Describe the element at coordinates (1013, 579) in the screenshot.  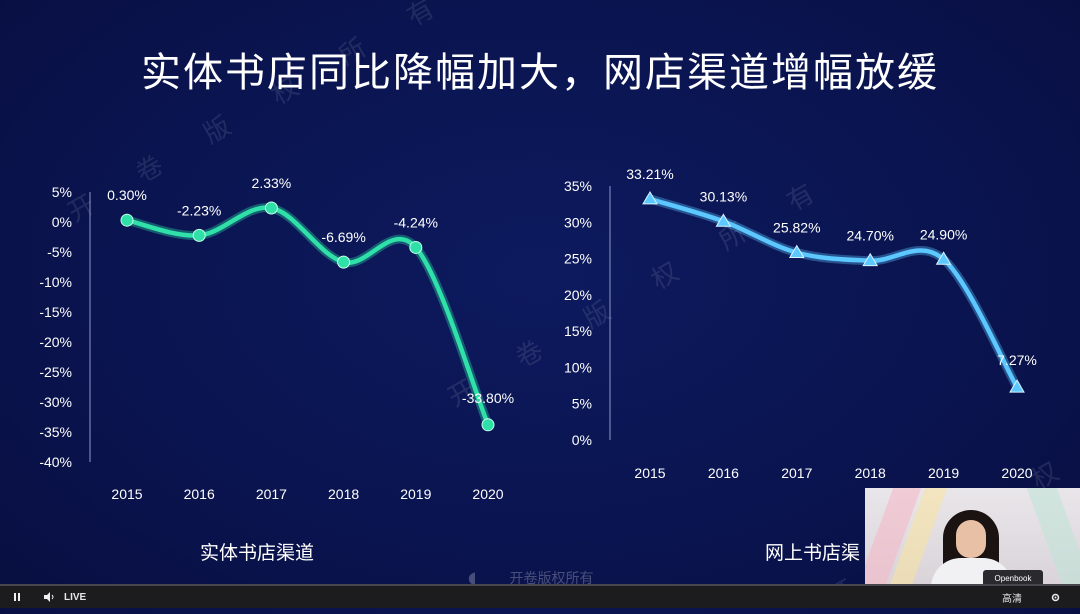
I see `laptop-label: Openbook` at that location.